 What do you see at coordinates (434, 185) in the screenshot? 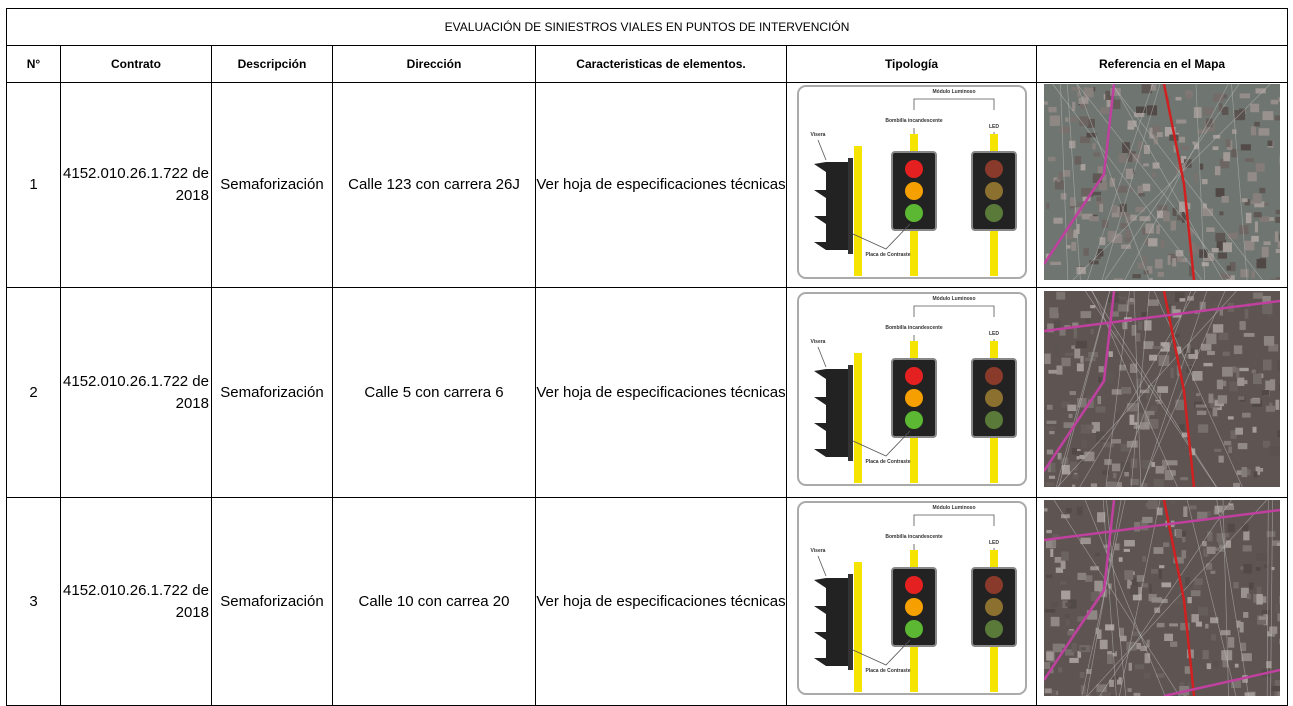
I see `address: Calle 123 con carrera 26J` at bounding box center [434, 185].